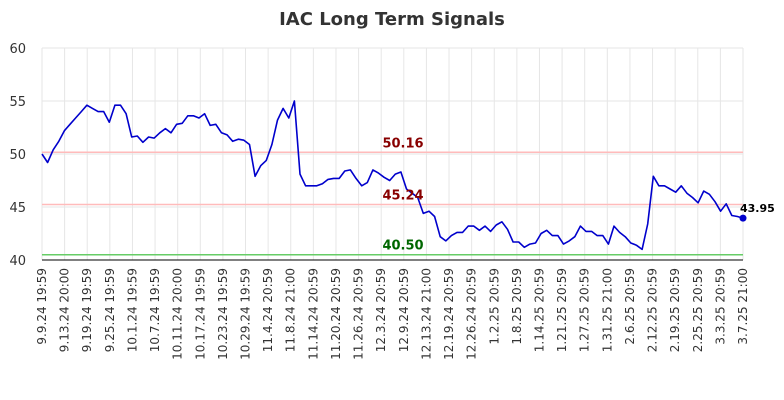 This screenshot has width=784, height=400. Describe the element at coordinates (585, 310) in the screenshot. I see `x-tick-label: 1.27.25 20:59` at that location.